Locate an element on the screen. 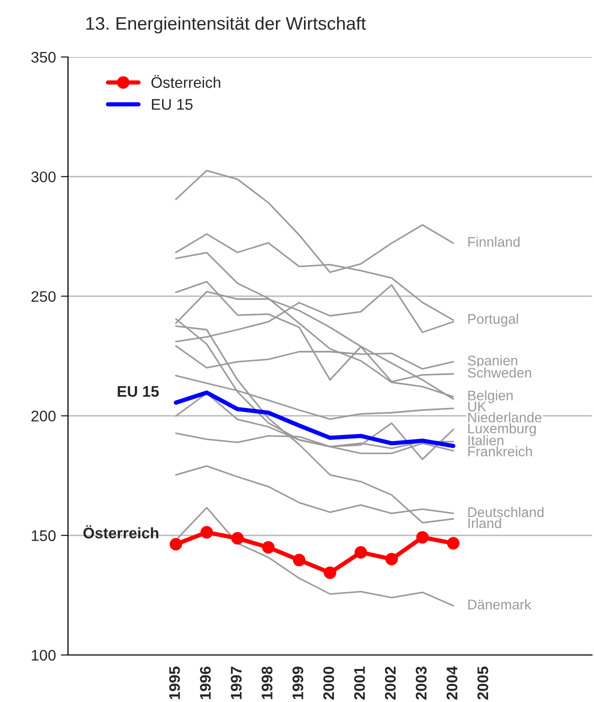 This screenshot has width=594, height=702. series-label: Italien is located at coordinates (486, 440).